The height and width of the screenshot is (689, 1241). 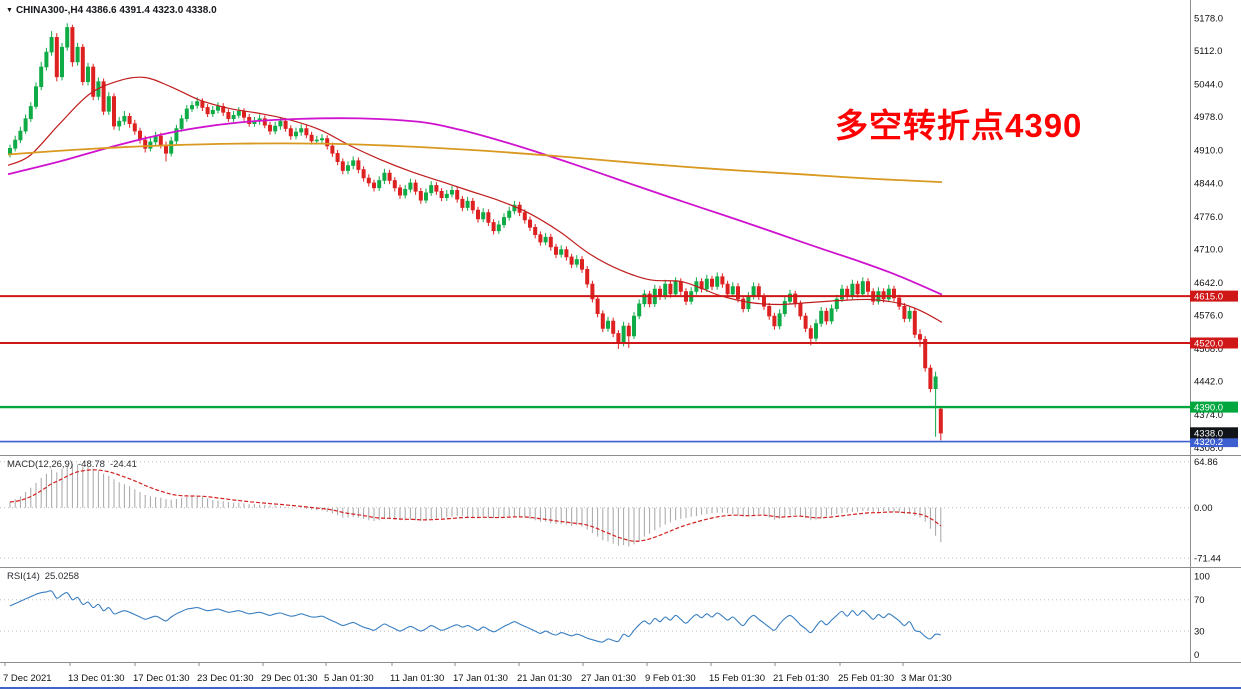 What do you see at coordinates (1207, 558) in the screenshot?
I see `macd-axis-label: -71.44` at bounding box center [1207, 558].